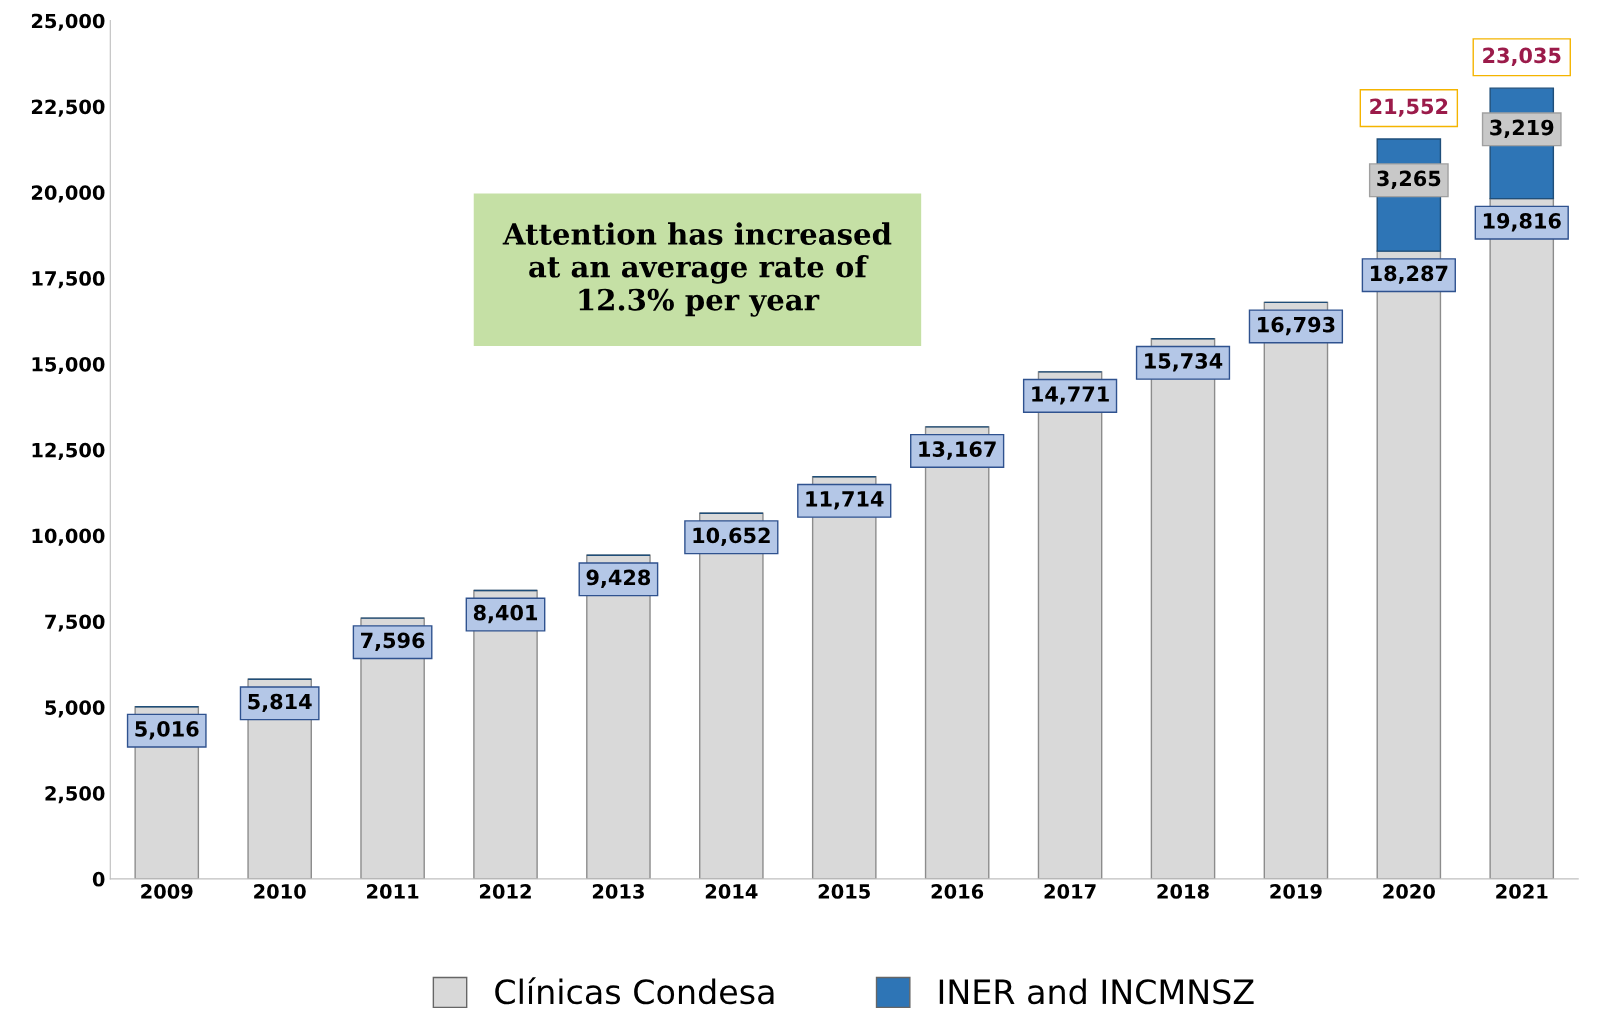 The width and height of the screenshot is (1622, 1034). I want to click on x-tick-label: 2014, so click(731, 891).